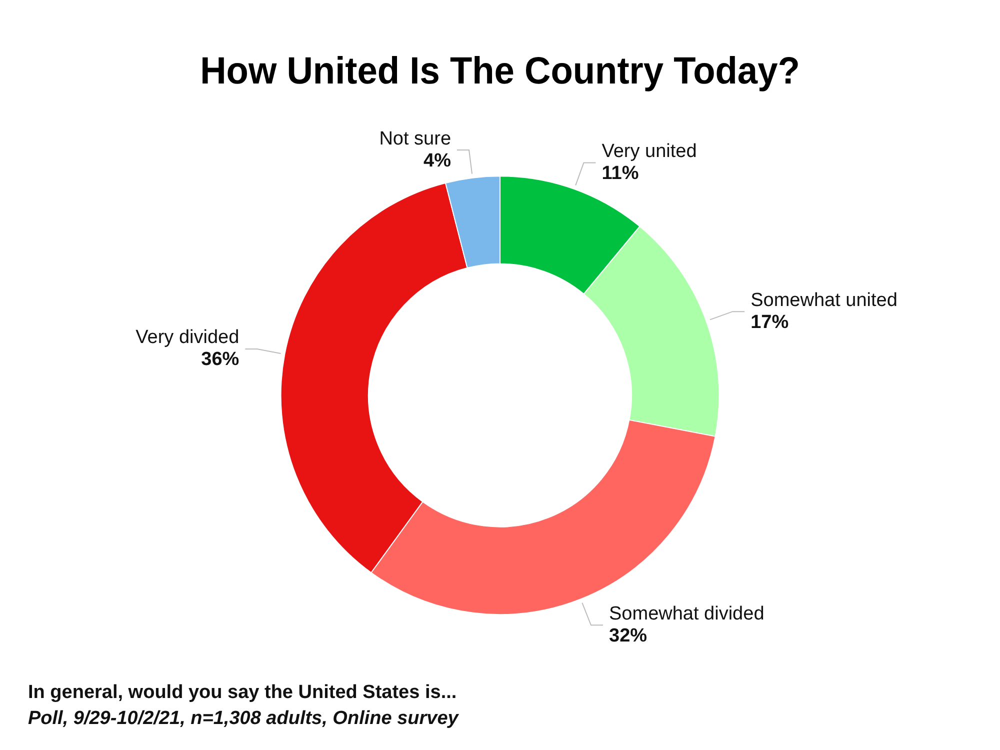  Describe the element at coordinates (220, 359) in the screenshot. I see `data-label: 36%` at that location.